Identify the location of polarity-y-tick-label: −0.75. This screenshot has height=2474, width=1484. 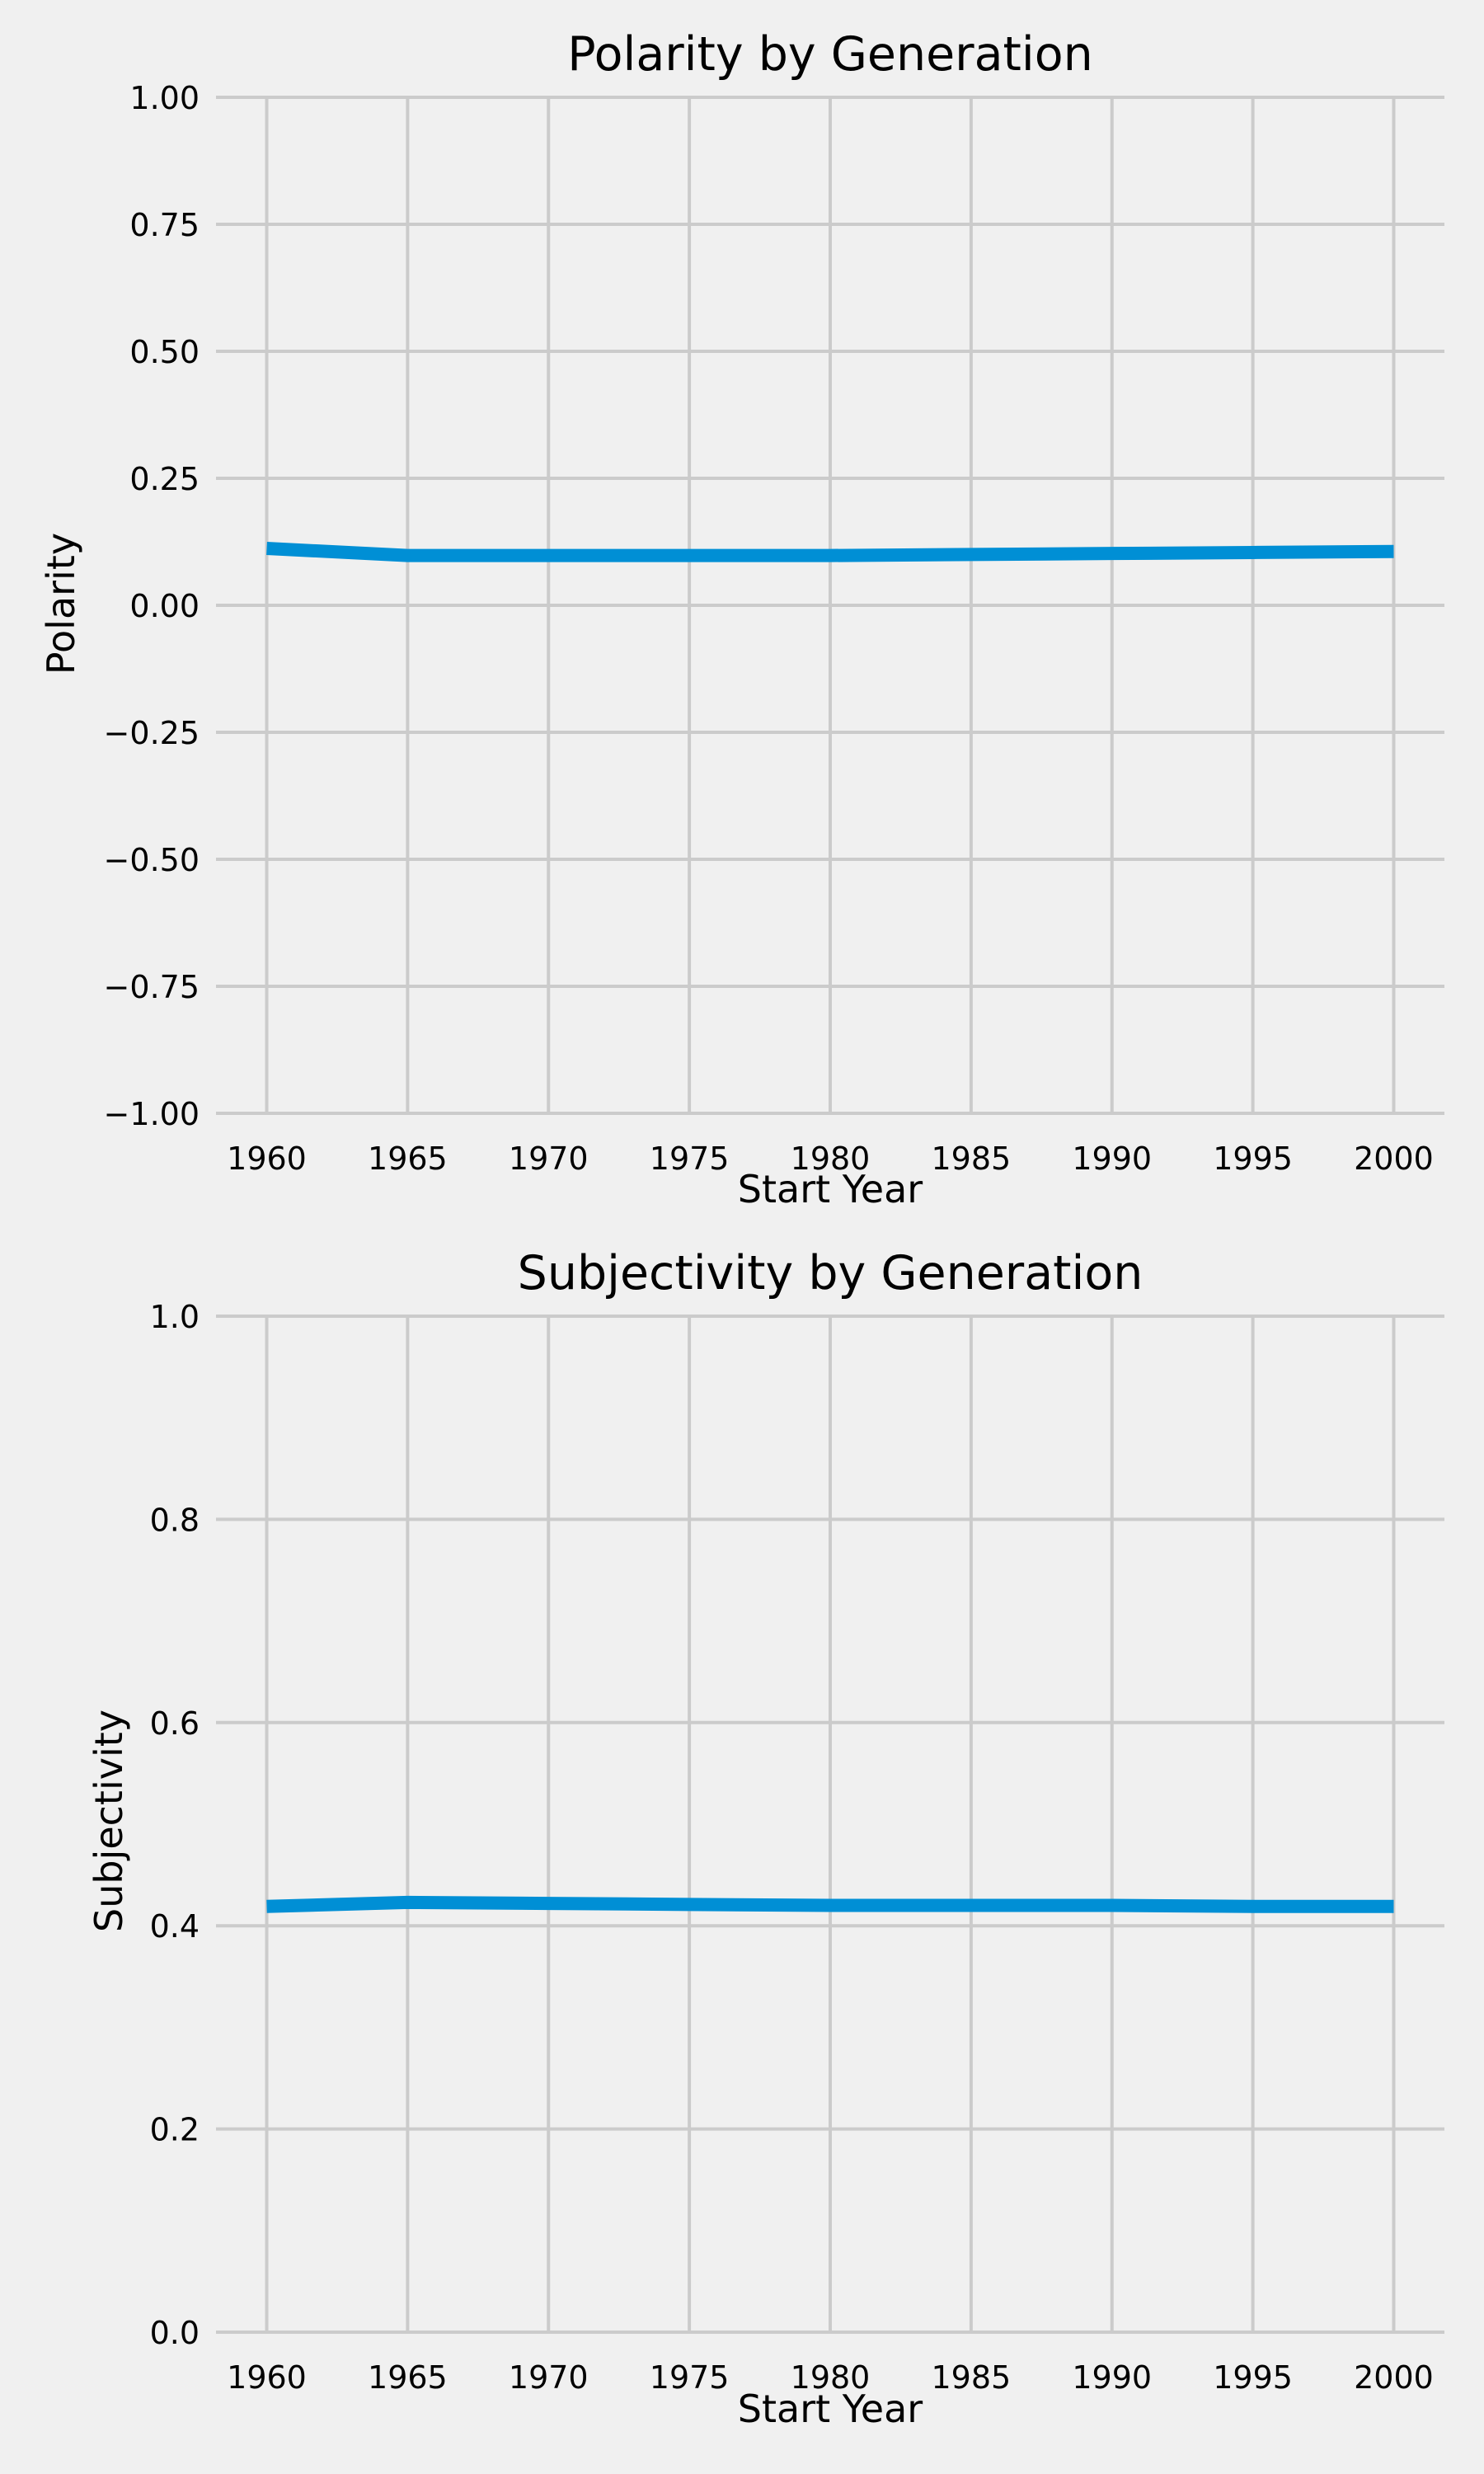
(152, 987).